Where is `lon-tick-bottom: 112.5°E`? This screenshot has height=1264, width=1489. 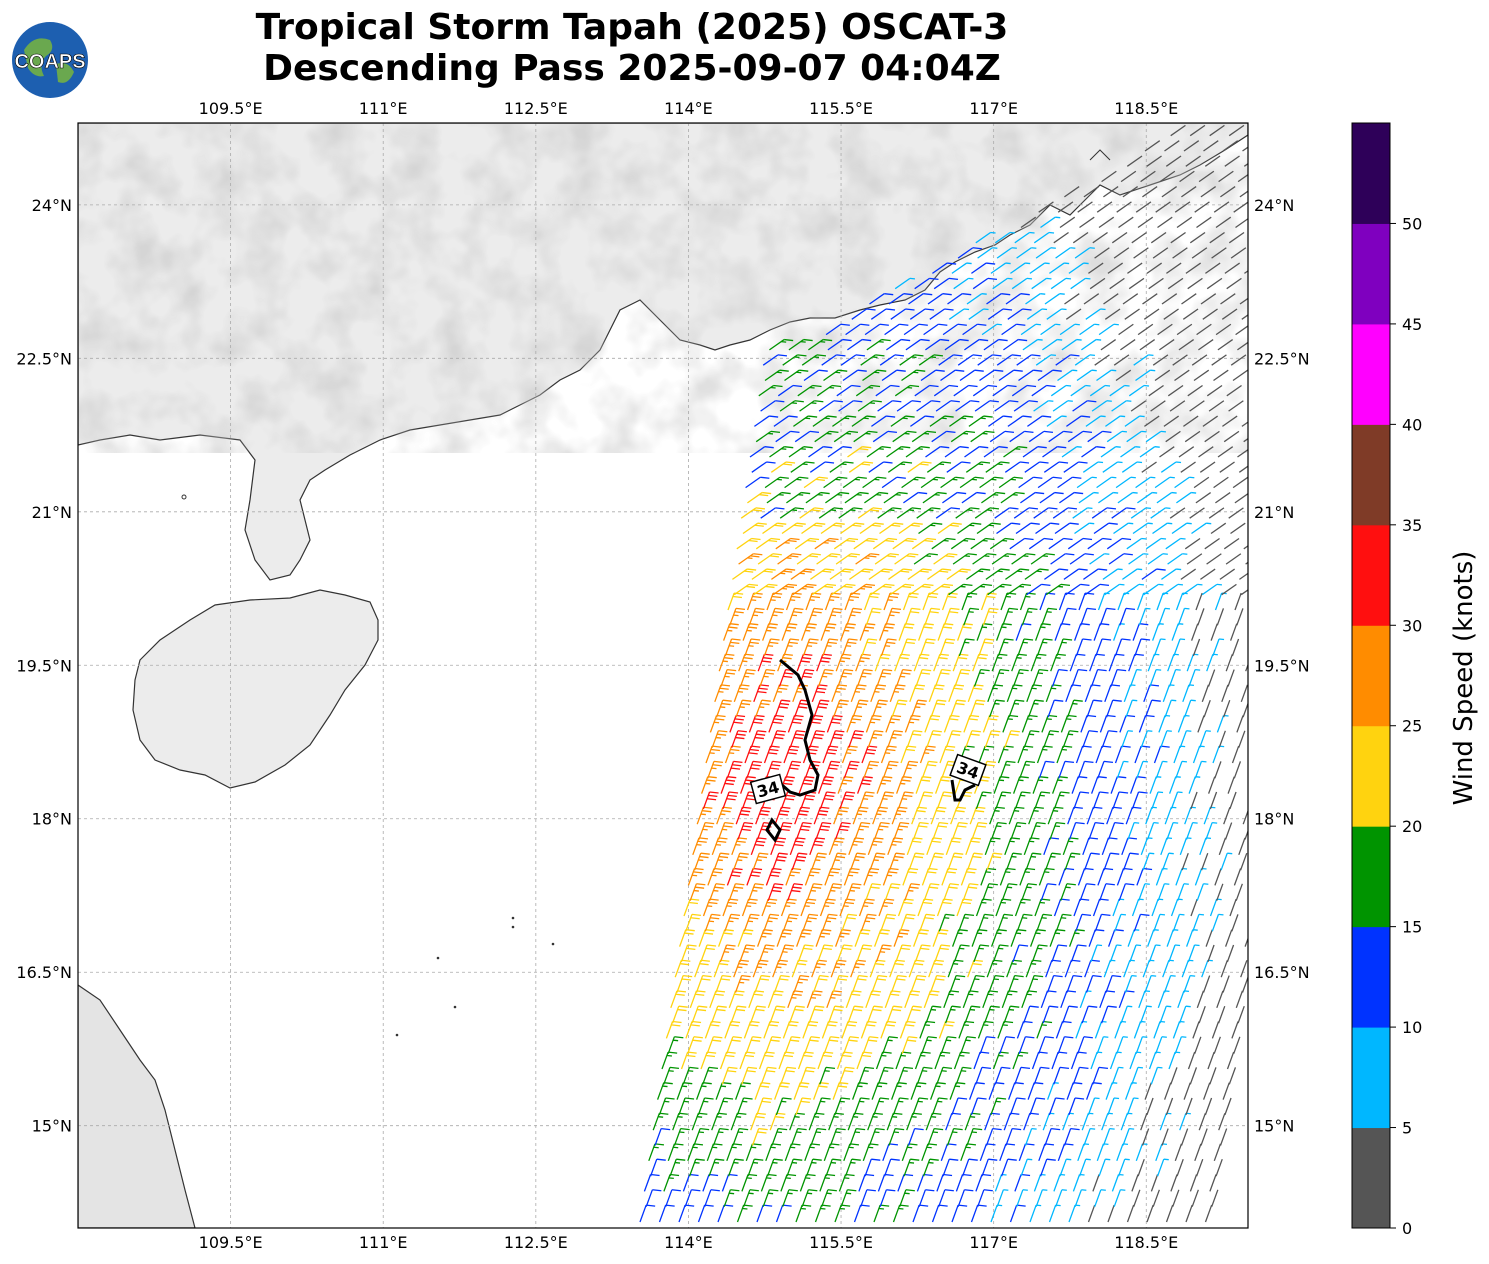
lon-tick-bottom: 112.5°E is located at coordinates (536, 1242).